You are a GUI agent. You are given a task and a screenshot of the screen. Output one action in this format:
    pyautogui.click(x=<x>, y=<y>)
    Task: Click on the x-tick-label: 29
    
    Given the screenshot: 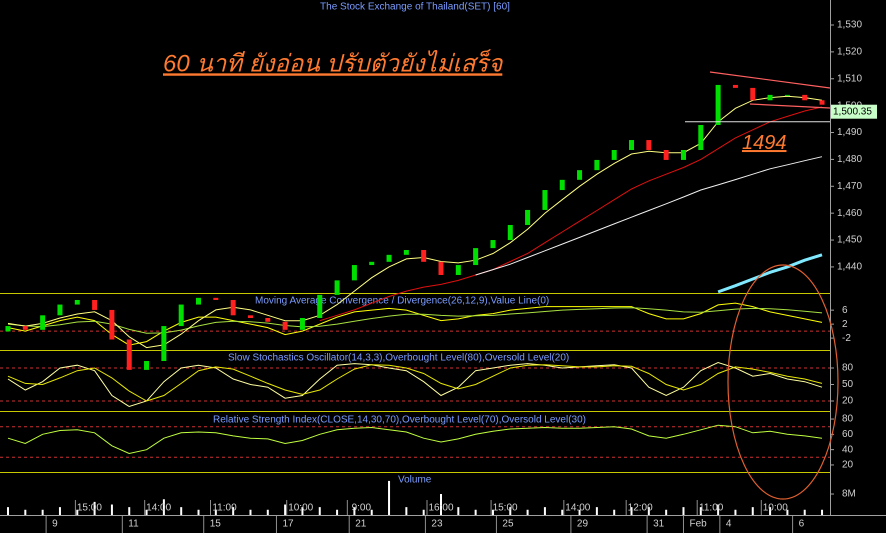 What is the action you would take?
    pyautogui.click(x=583, y=524)
    